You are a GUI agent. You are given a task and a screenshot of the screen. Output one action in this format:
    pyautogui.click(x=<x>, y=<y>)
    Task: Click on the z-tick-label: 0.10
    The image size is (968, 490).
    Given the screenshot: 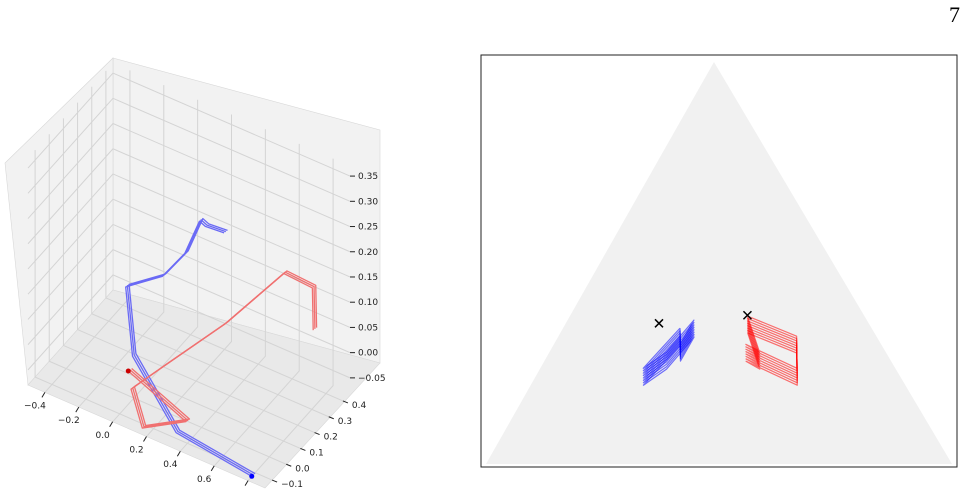 What is the action you would take?
    pyautogui.click(x=368, y=303)
    